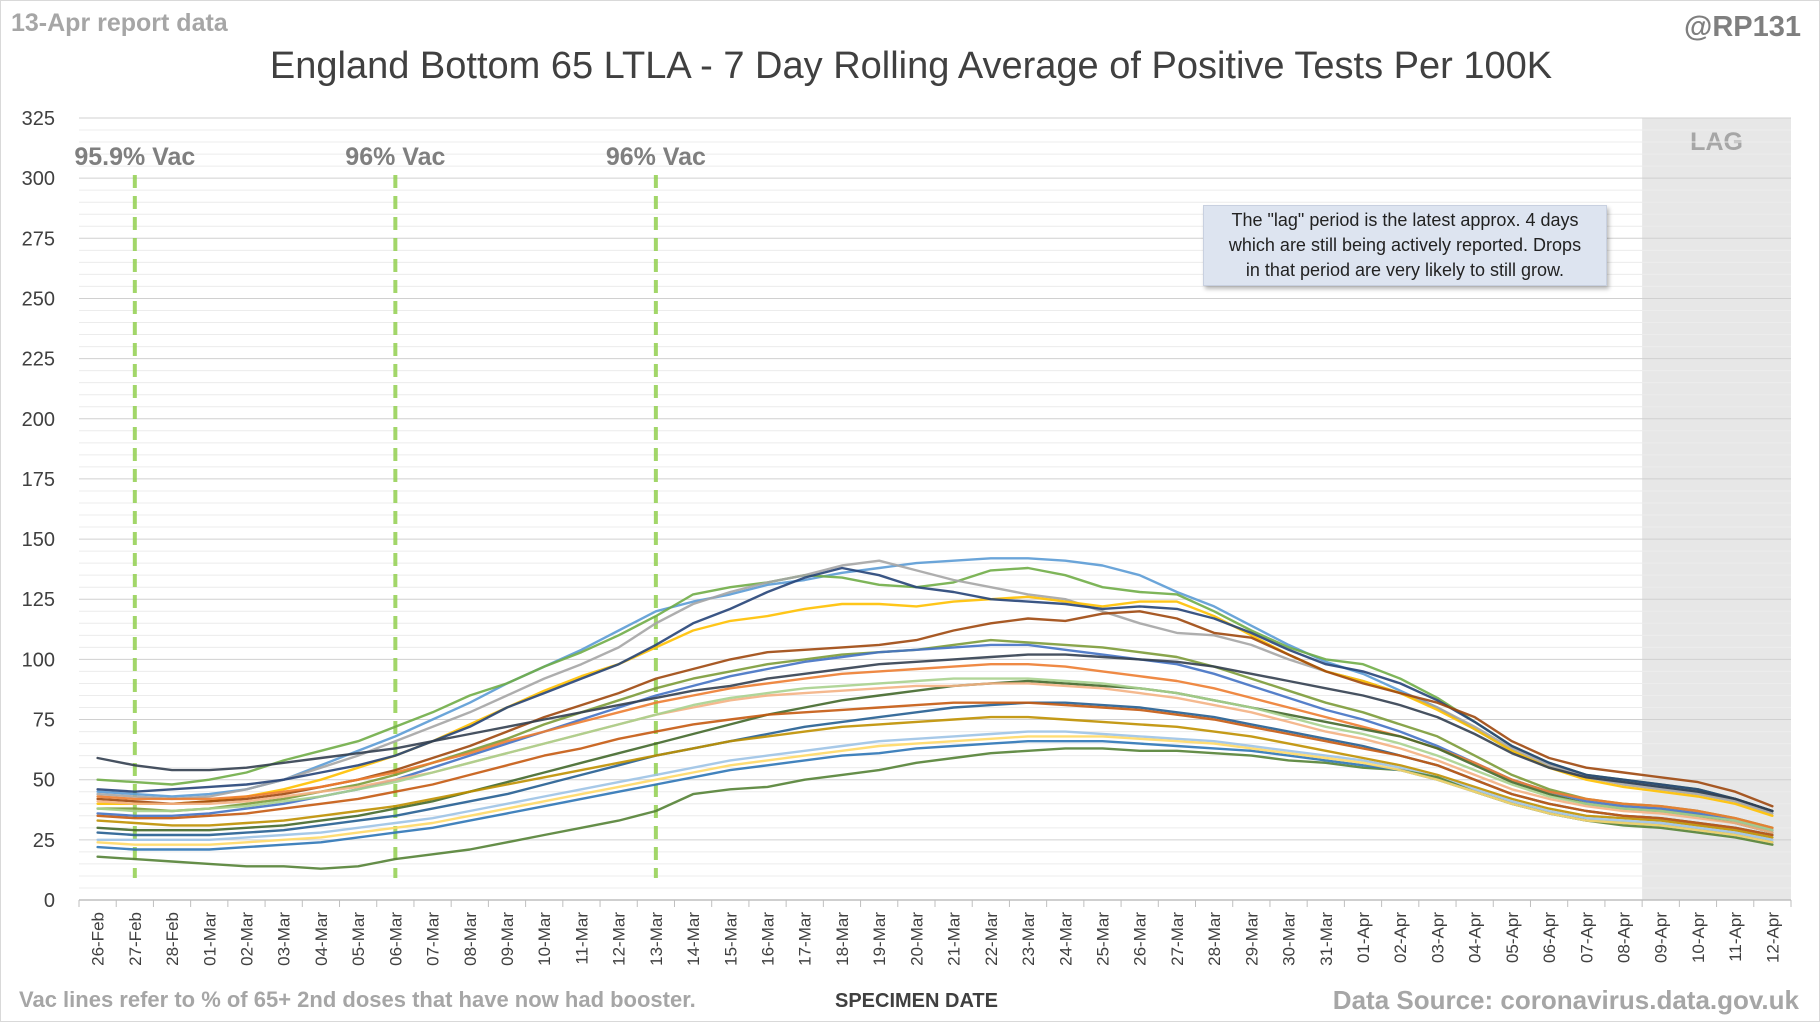 This screenshot has height=1023, width=1820. I want to click on x-tick-label: 03-Mar, so click(284, 939).